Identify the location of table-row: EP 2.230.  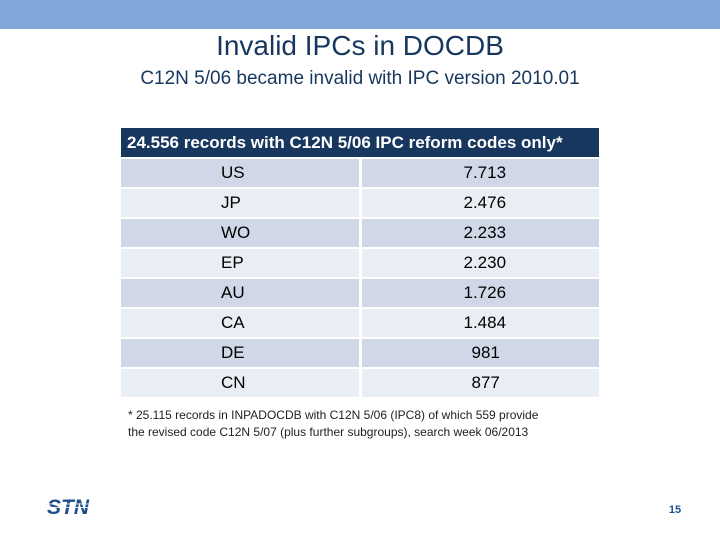
(360, 263).